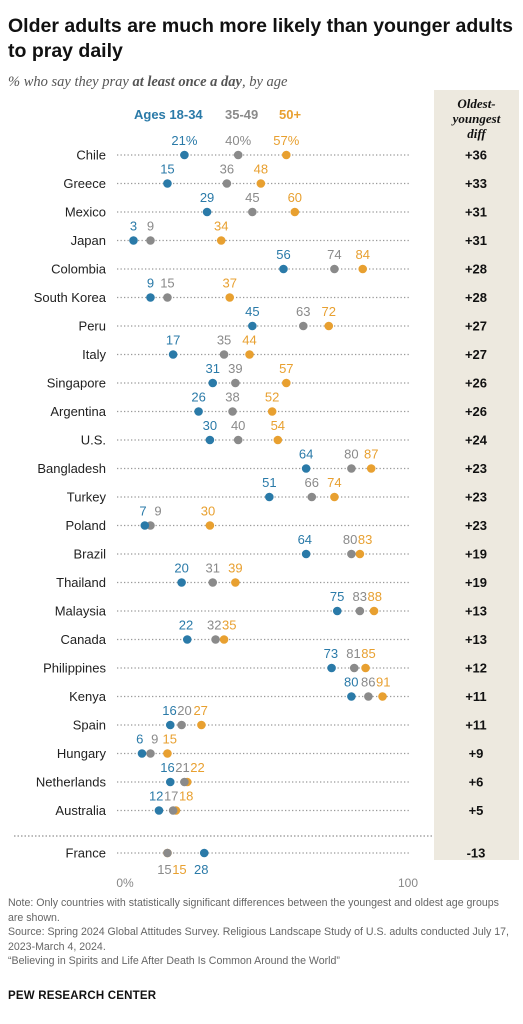  What do you see at coordinates (88, 240) in the screenshot?
I see `country-label: Japan` at bounding box center [88, 240].